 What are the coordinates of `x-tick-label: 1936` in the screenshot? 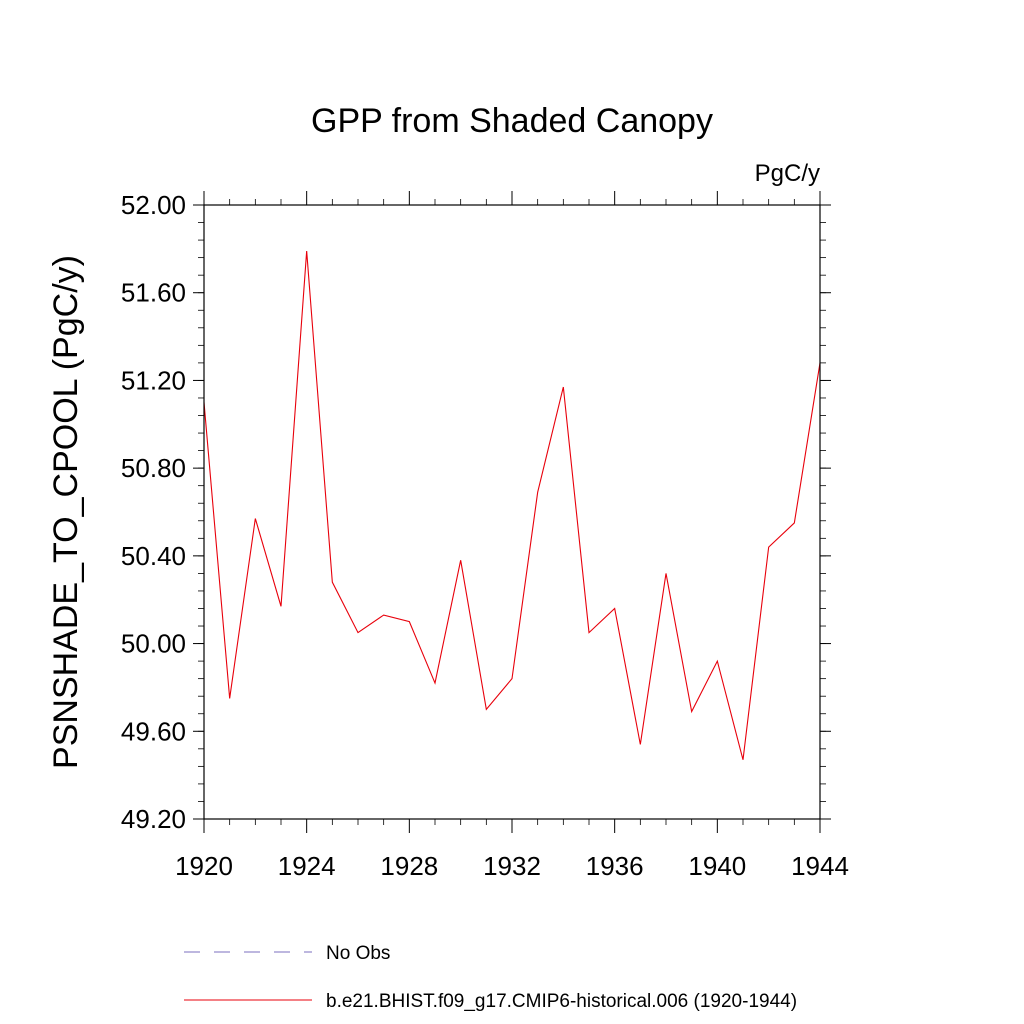 It's located at (615, 866).